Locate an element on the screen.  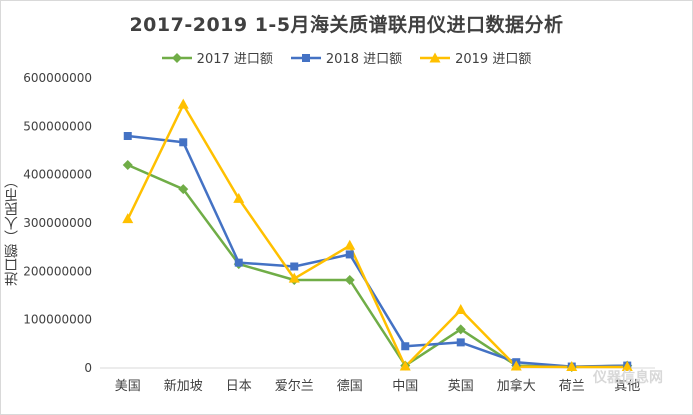
legend-item-2019: 2019 进口额 is located at coordinates (475, 57).